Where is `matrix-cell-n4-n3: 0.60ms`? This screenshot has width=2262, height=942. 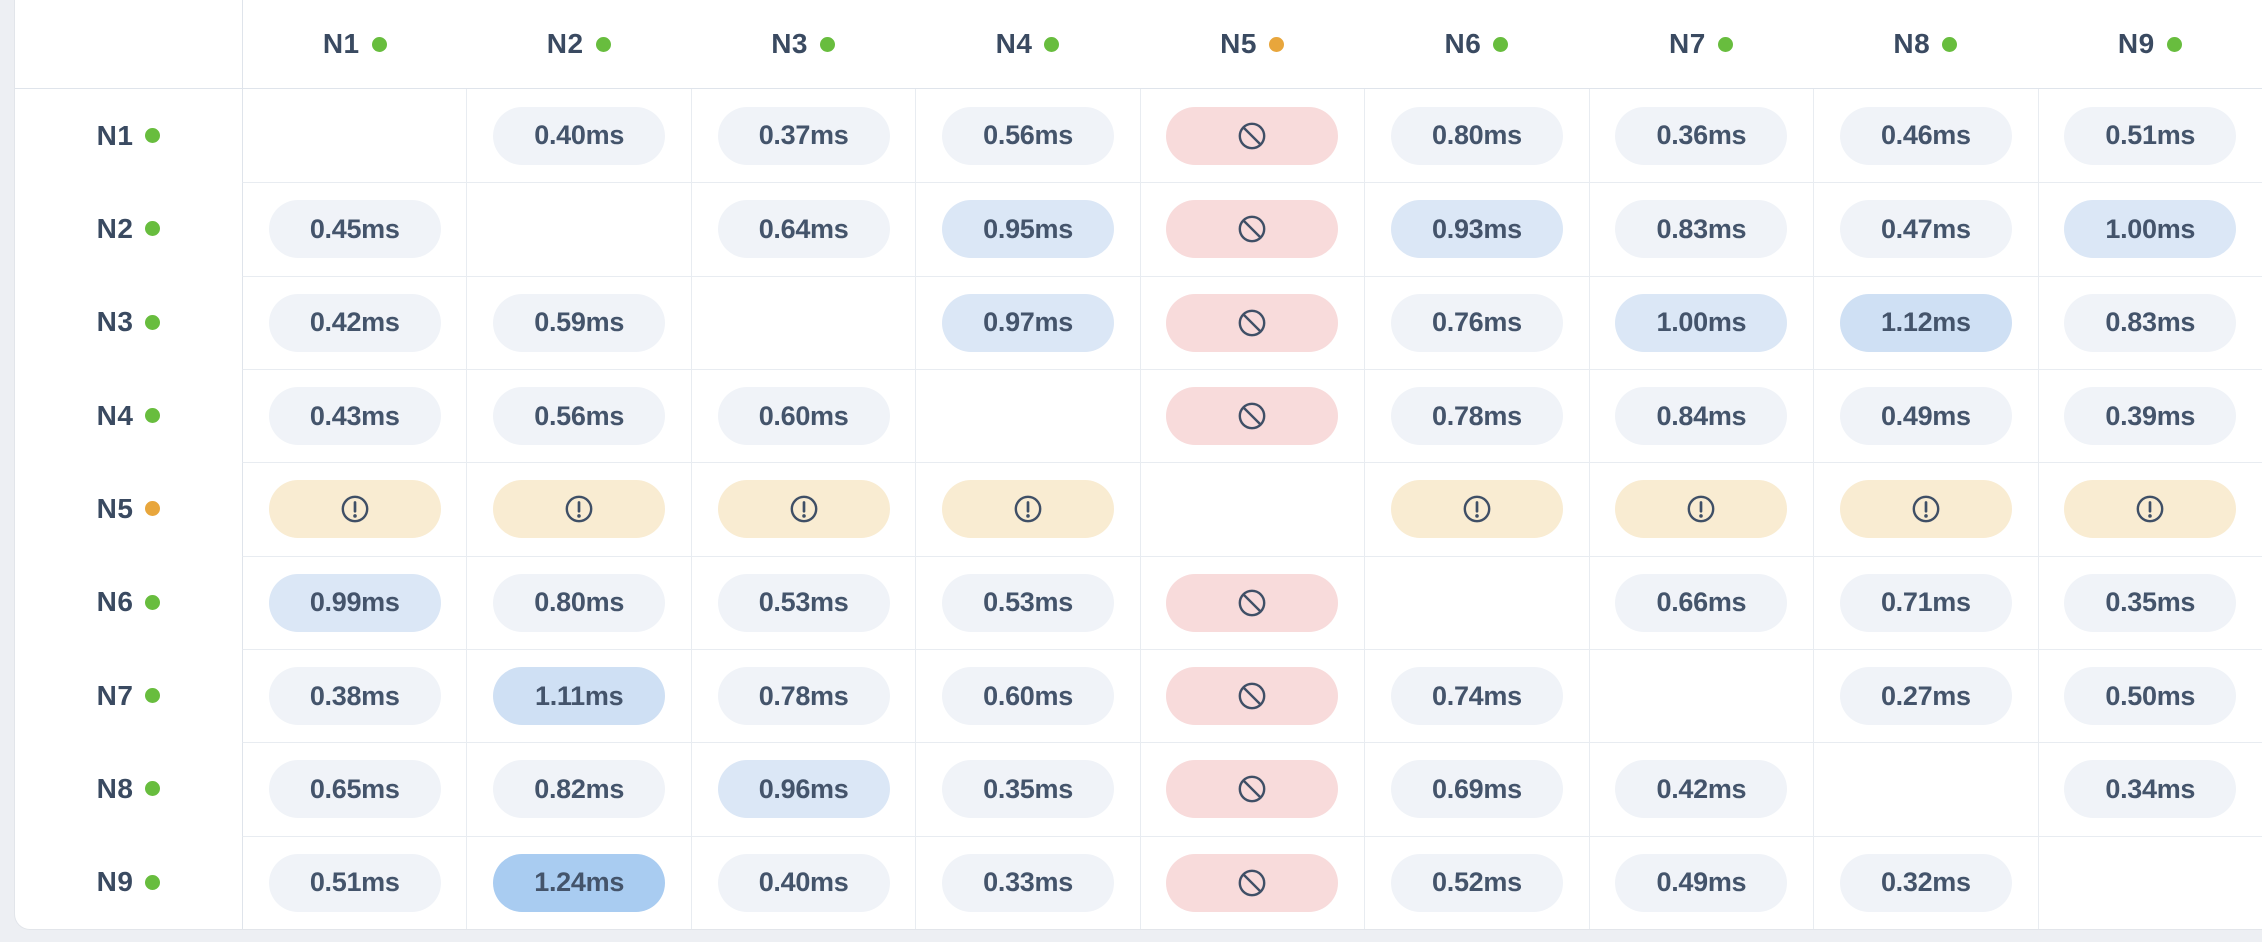
matrix-cell-n4-n3: 0.60ms is located at coordinates (803, 416).